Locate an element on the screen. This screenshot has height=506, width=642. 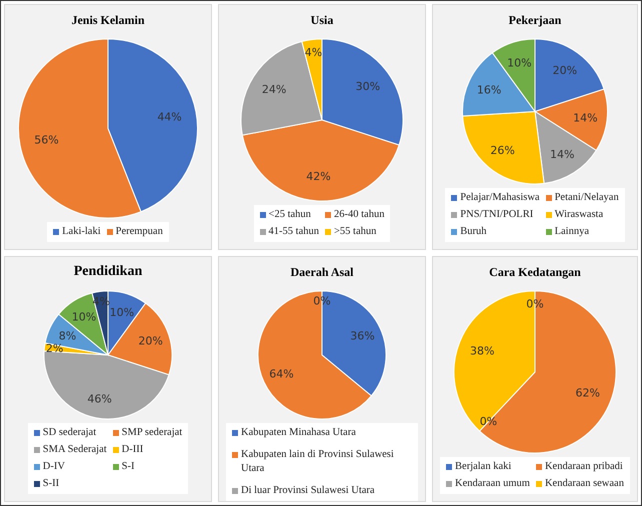
text: Daerah Asal is located at coordinates (322, 272).